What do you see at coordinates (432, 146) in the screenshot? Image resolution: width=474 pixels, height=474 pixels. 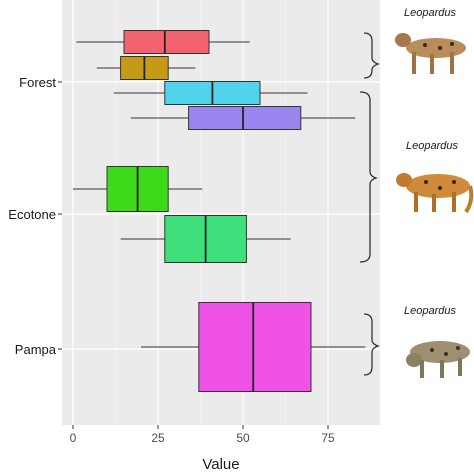 I see `species-label-2: Leopardus` at bounding box center [432, 146].